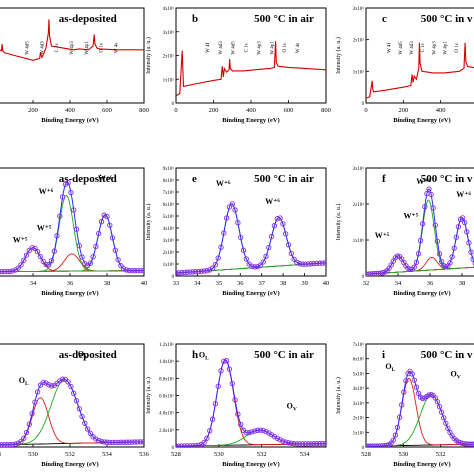 Image resolution: width=474 pixels, height=474 pixels. What do you see at coordinates (251, 110) in the screenshot?
I see `x-tick-label: 400` at bounding box center [251, 110].